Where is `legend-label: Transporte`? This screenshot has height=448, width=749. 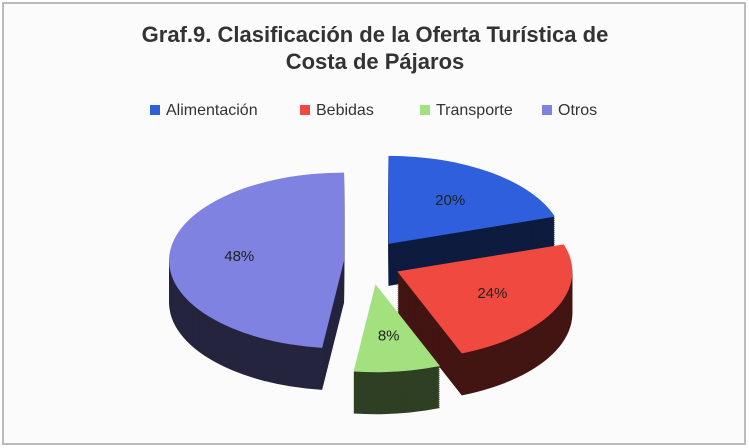 legend-label: Transporte is located at coordinates (474, 110).